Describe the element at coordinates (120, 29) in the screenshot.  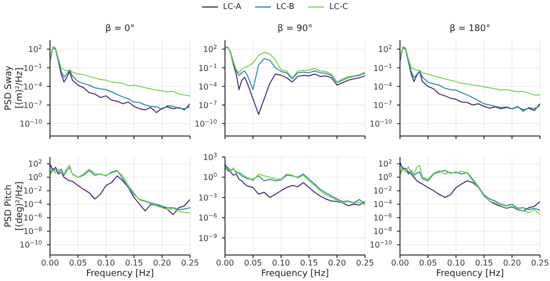
I see `chart-title: β = 0°` at that location.